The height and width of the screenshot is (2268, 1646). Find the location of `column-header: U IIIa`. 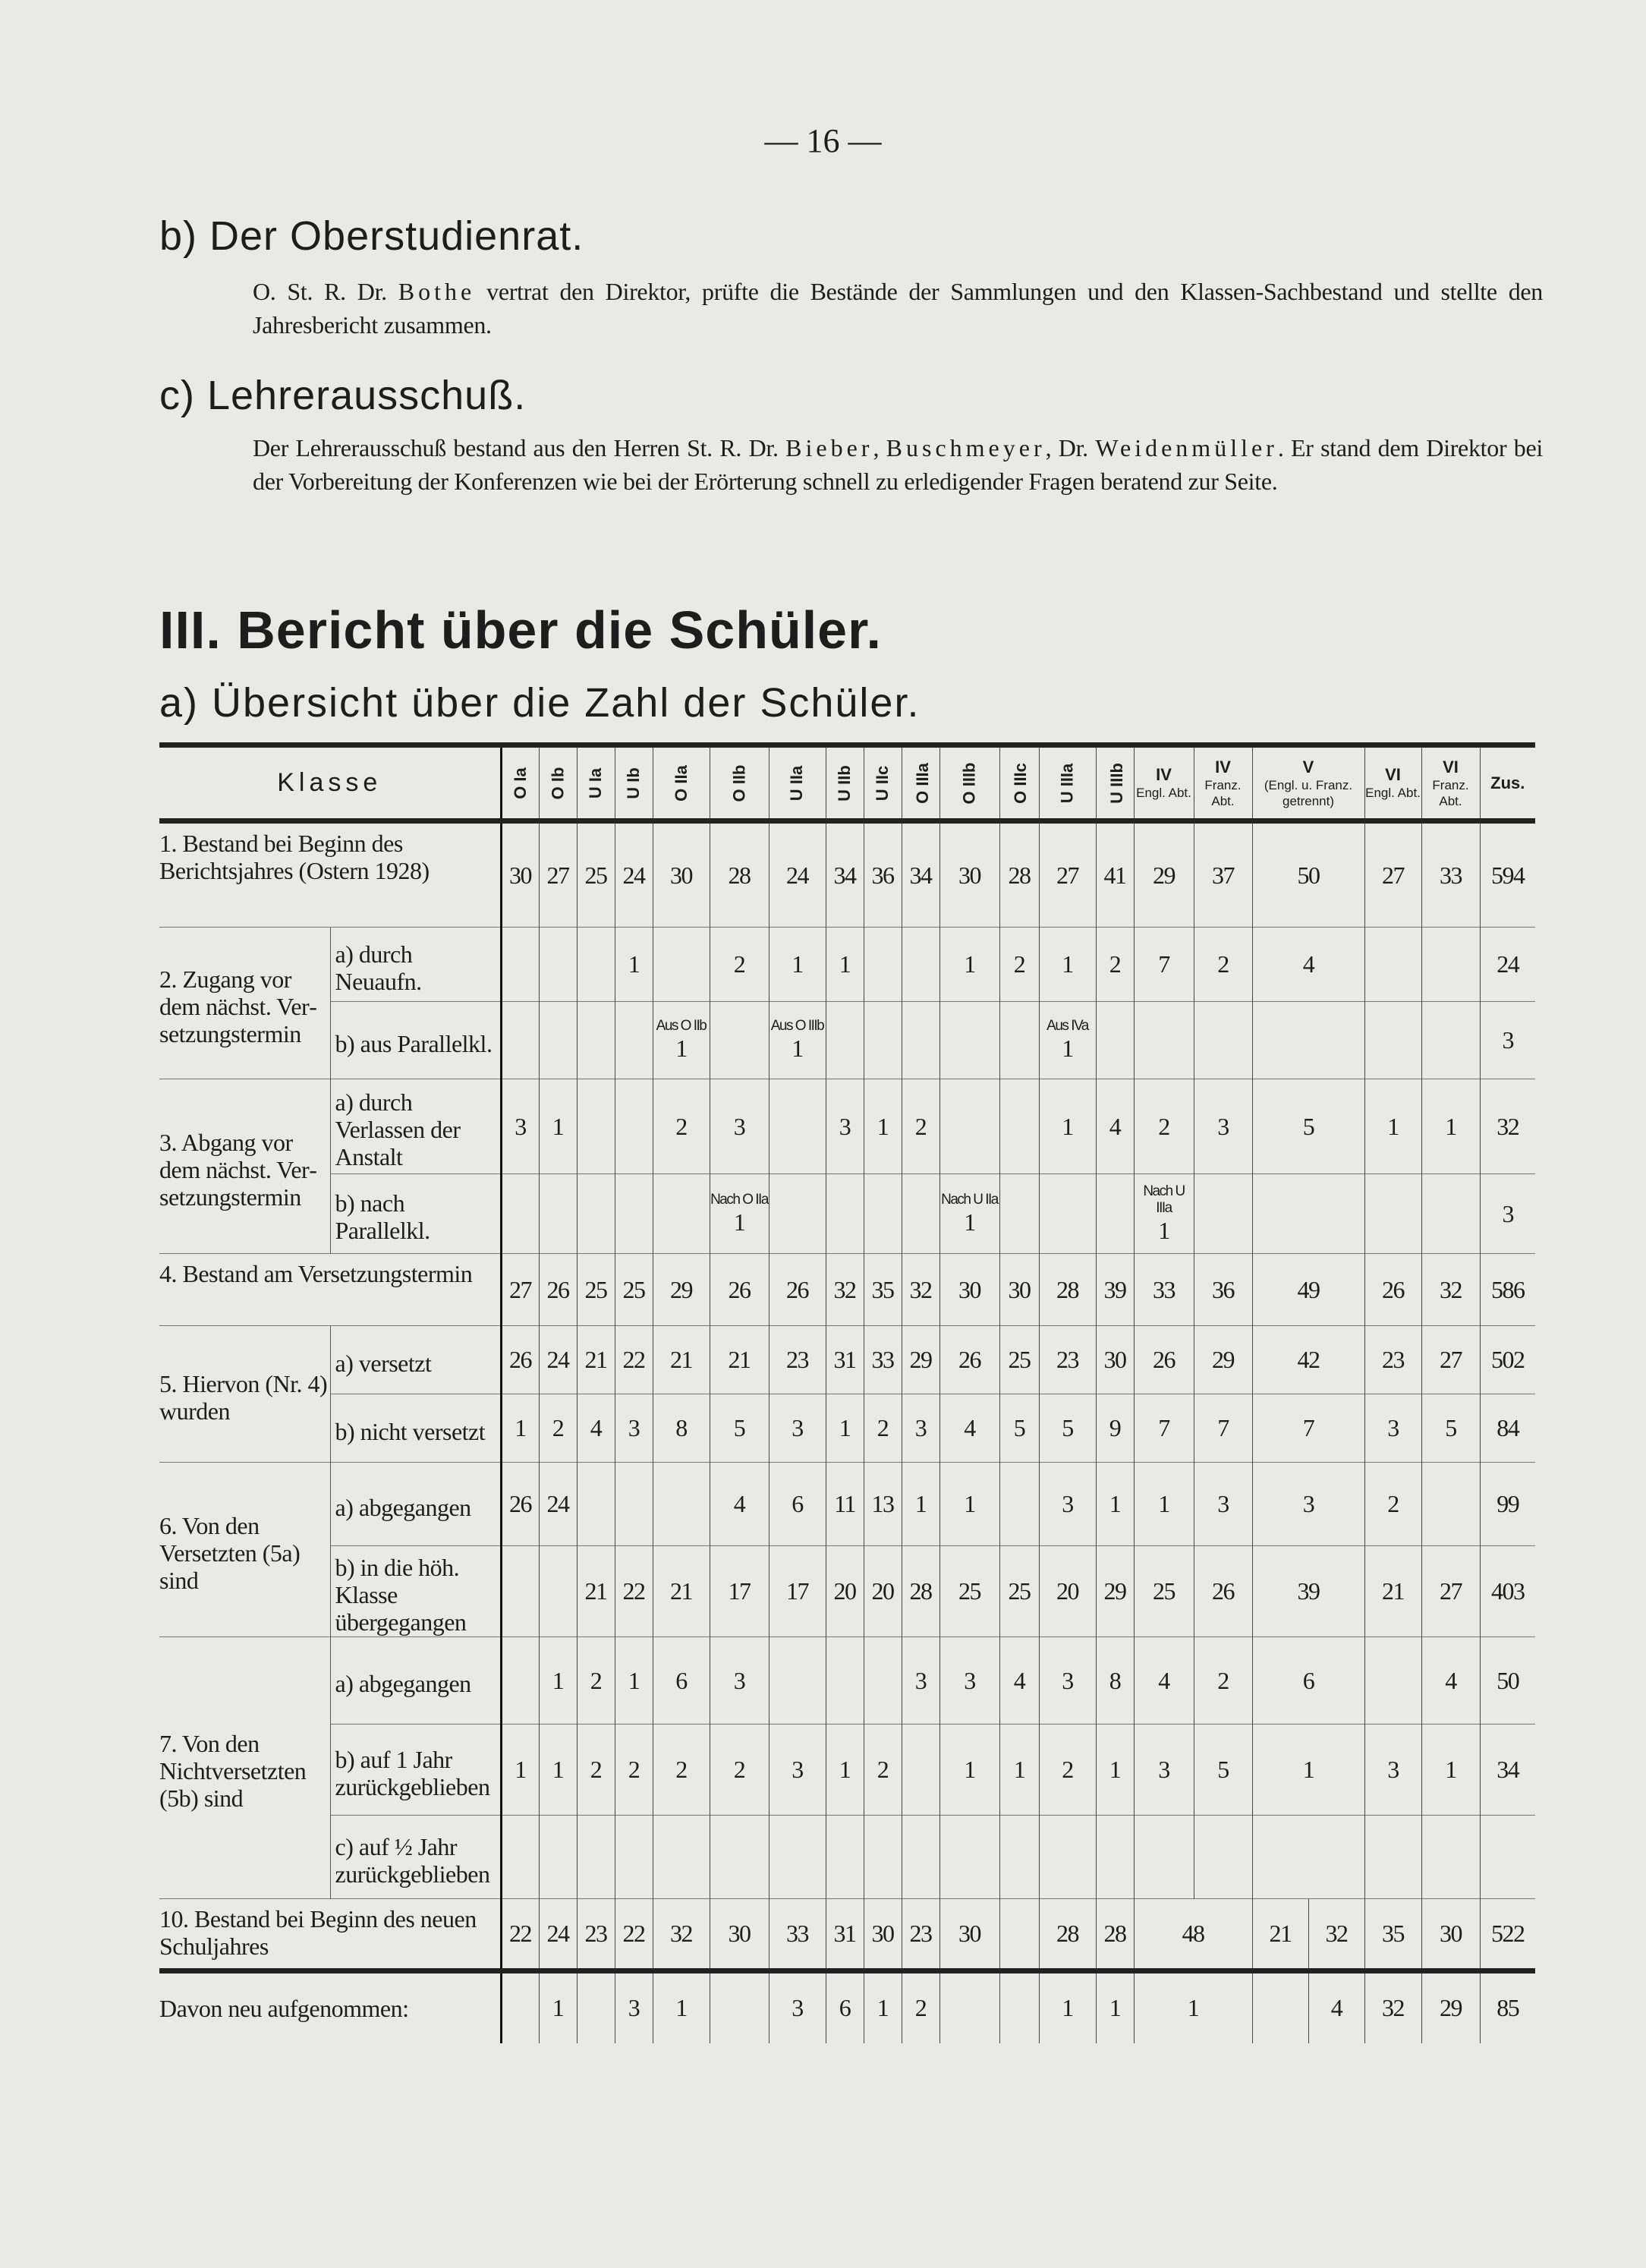

column-header: U IIIa is located at coordinates (1067, 783).